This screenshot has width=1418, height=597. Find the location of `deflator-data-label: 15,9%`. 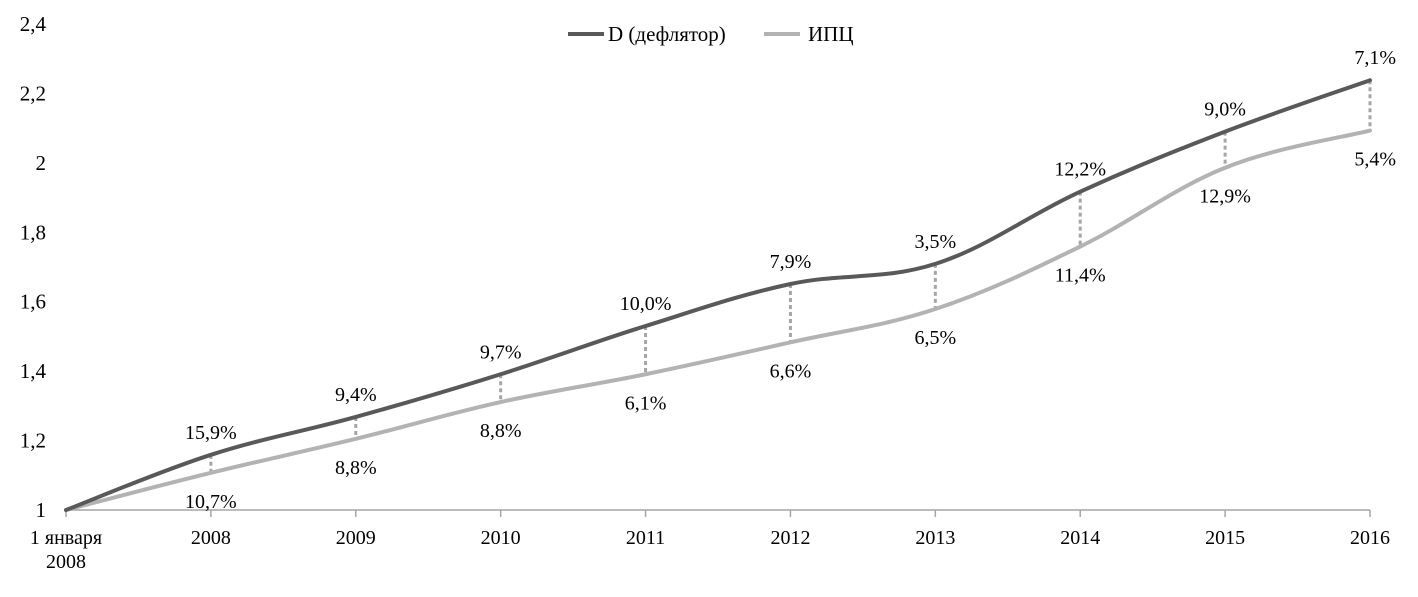

deflator-data-label: 15,9% is located at coordinates (211, 433).